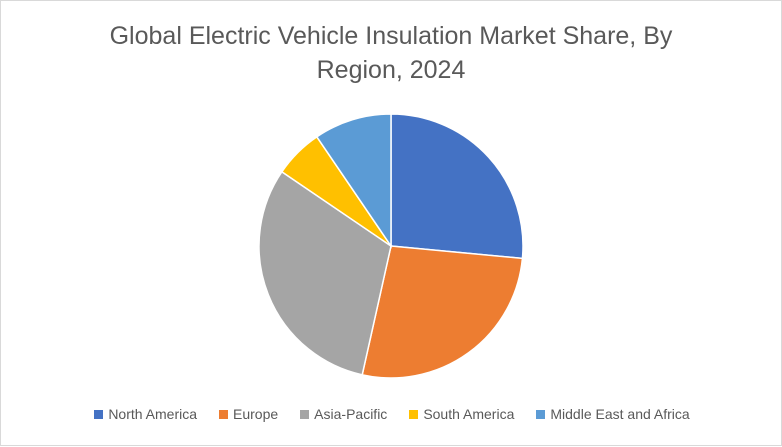  Describe the element at coordinates (99, 414) in the screenshot. I see `legend-swatch-north-america` at that location.